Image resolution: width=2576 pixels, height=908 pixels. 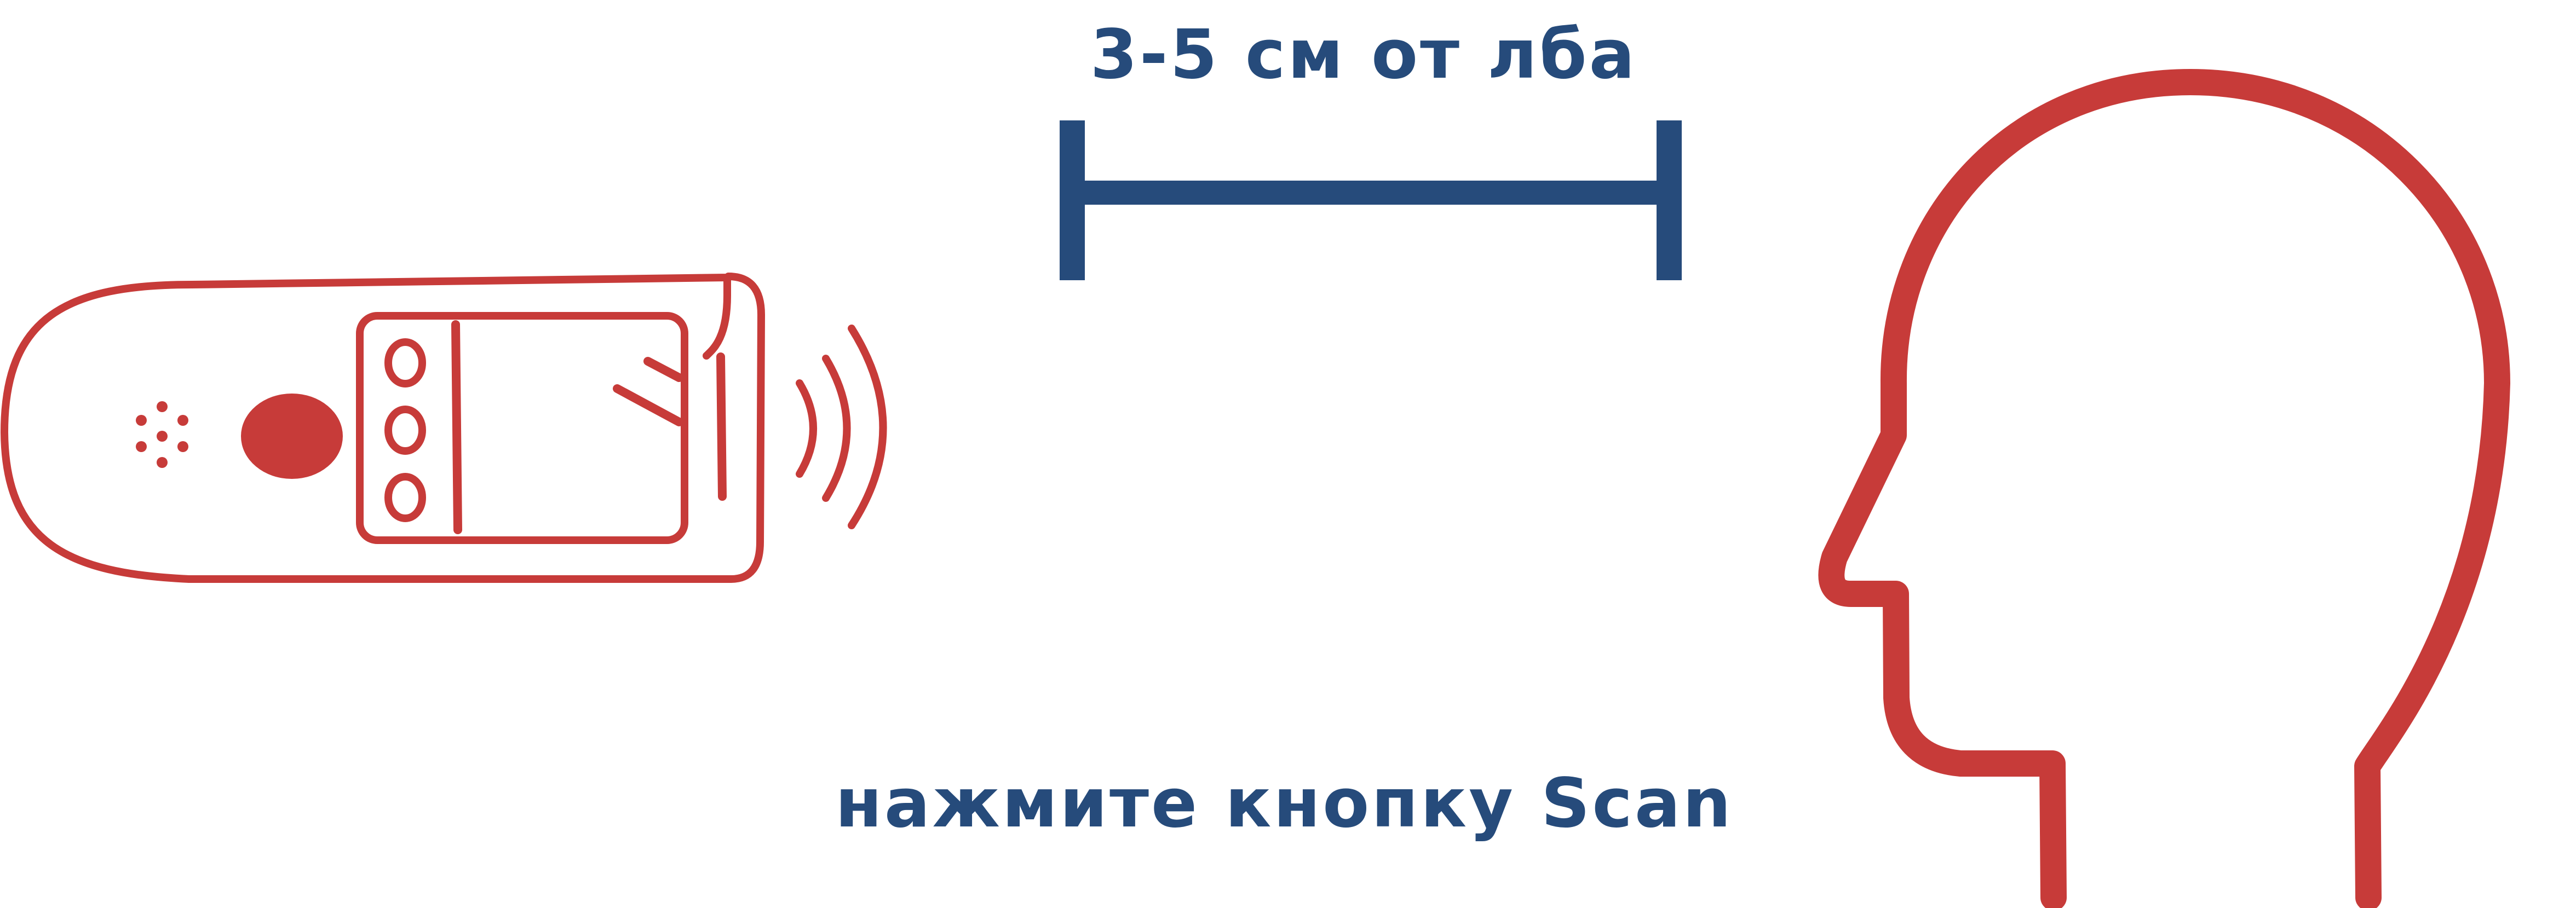 I want to click on display-divider, so click(x=456, y=427).